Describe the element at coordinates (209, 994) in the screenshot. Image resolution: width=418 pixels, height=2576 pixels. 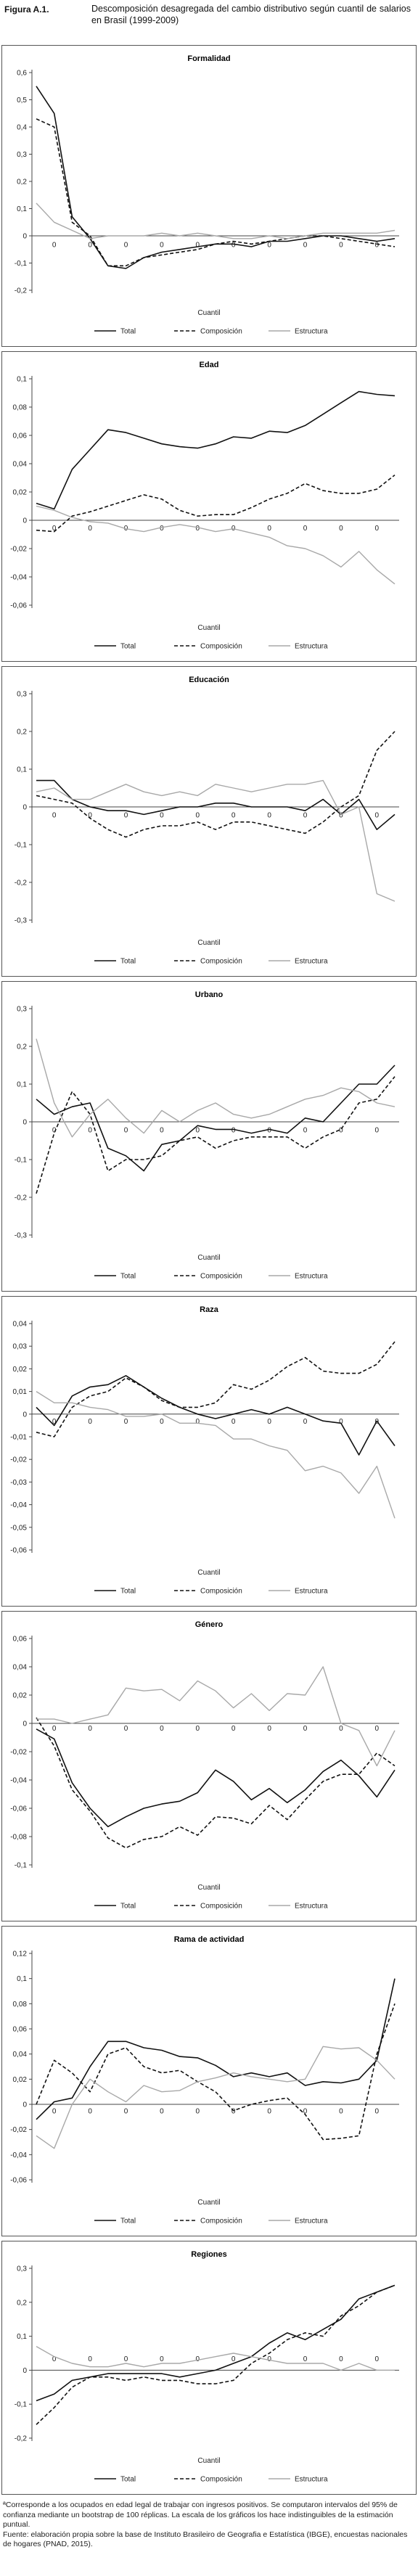
I see `chart-title: Urbano` at that location.